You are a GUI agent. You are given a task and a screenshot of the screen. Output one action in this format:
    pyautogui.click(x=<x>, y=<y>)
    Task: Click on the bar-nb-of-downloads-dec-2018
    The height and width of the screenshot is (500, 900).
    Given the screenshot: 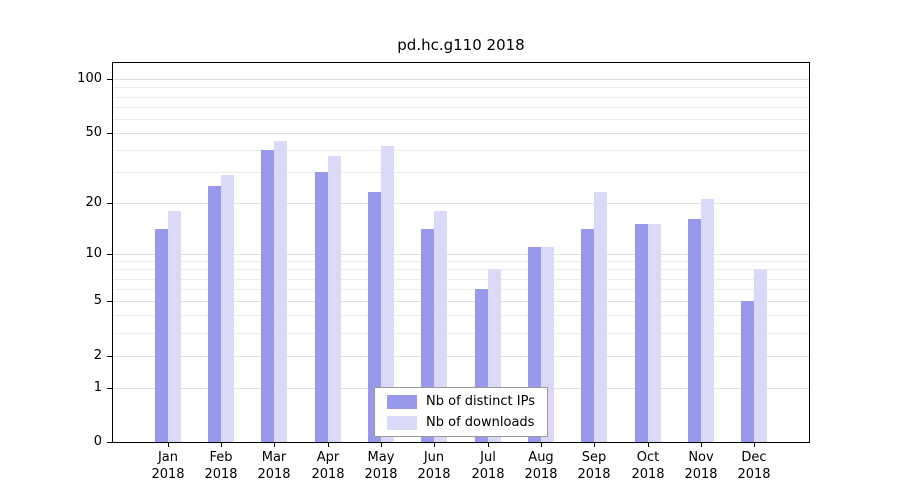 What is the action you would take?
    pyautogui.click(x=760, y=355)
    